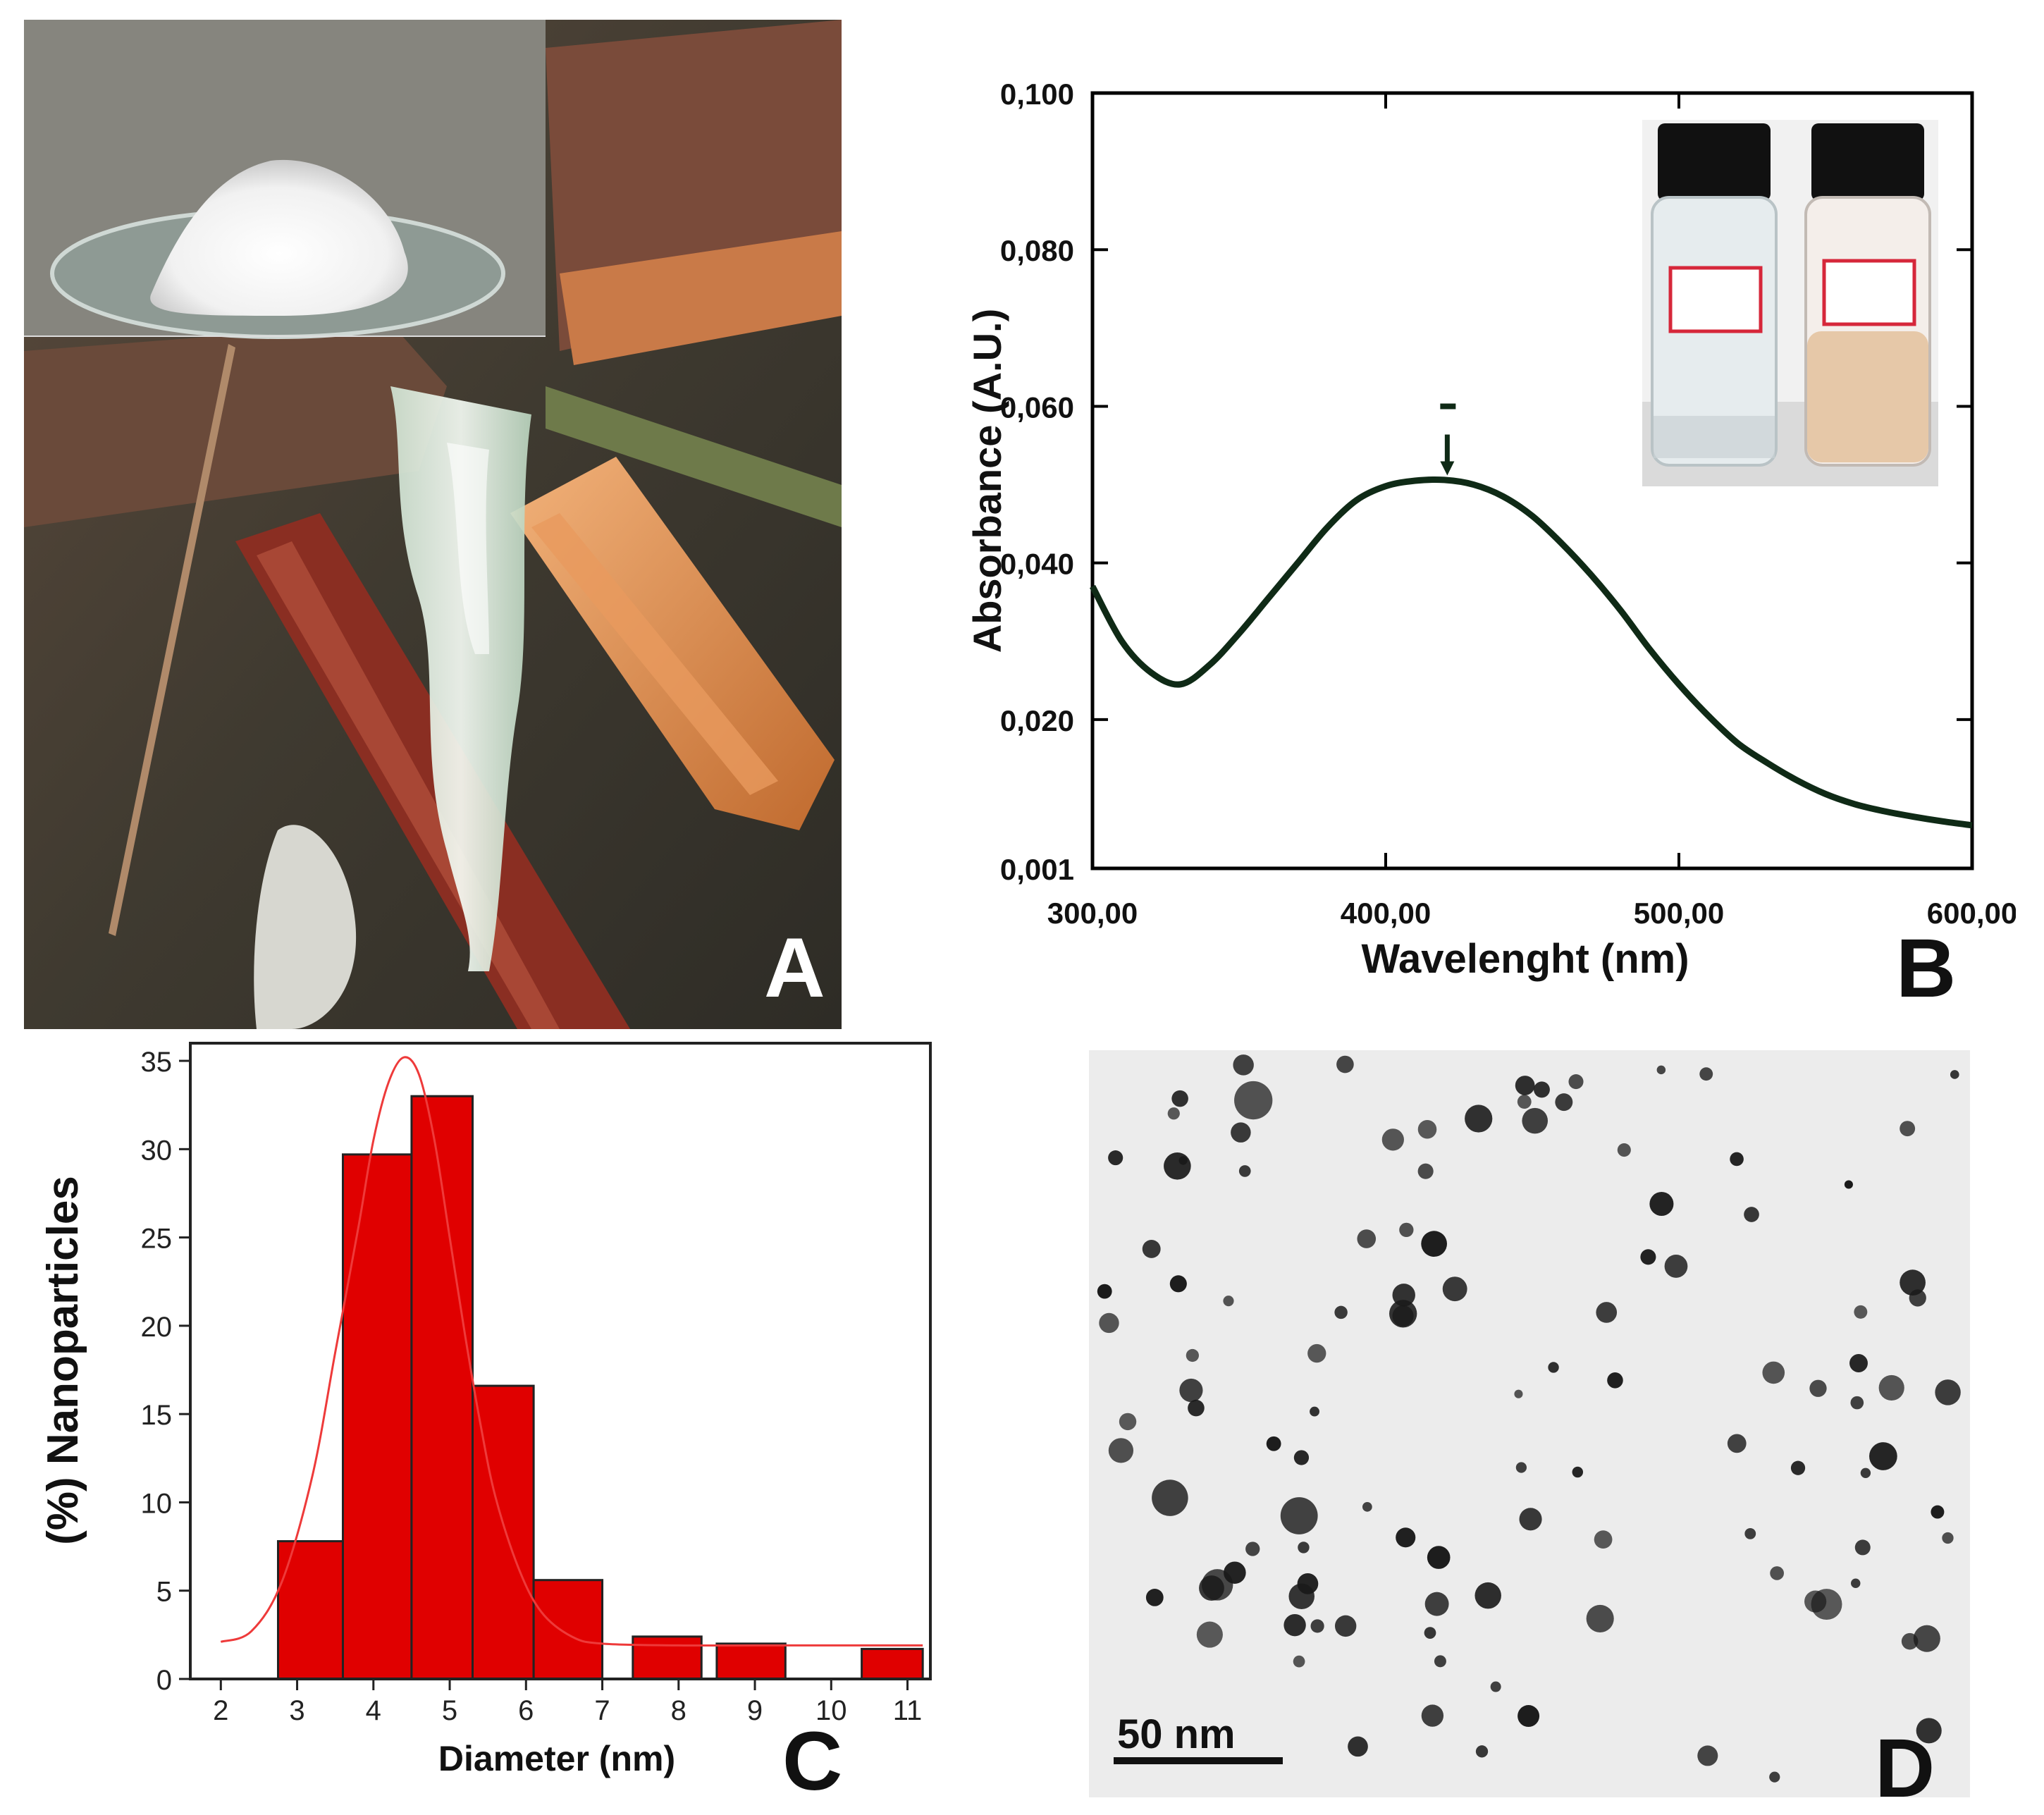  Describe the element at coordinates (1531, 652) in the screenshot. I see `absorbance-series-line` at that location.